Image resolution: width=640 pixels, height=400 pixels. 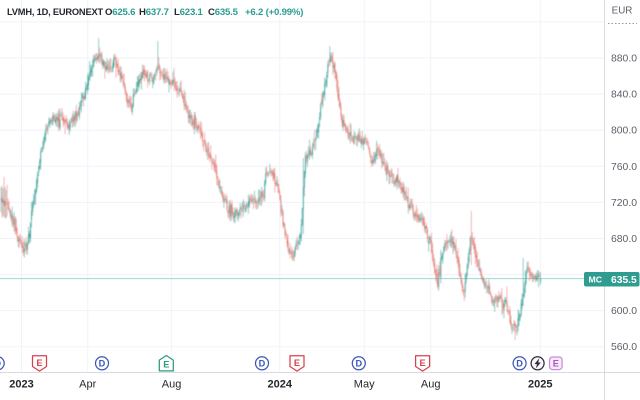 What do you see at coordinates (624, 203) in the screenshot?
I see `svg-text: 720.0` at bounding box center [624, 203].